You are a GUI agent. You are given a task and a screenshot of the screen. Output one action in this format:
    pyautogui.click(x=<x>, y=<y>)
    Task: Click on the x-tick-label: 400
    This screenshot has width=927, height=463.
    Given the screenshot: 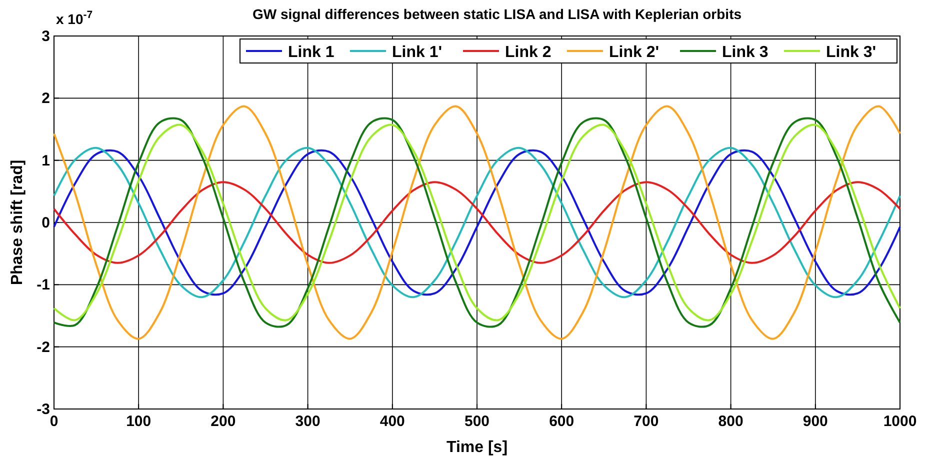 What is the action you would take?
    pyautogui.click(x=392, y=421)
    